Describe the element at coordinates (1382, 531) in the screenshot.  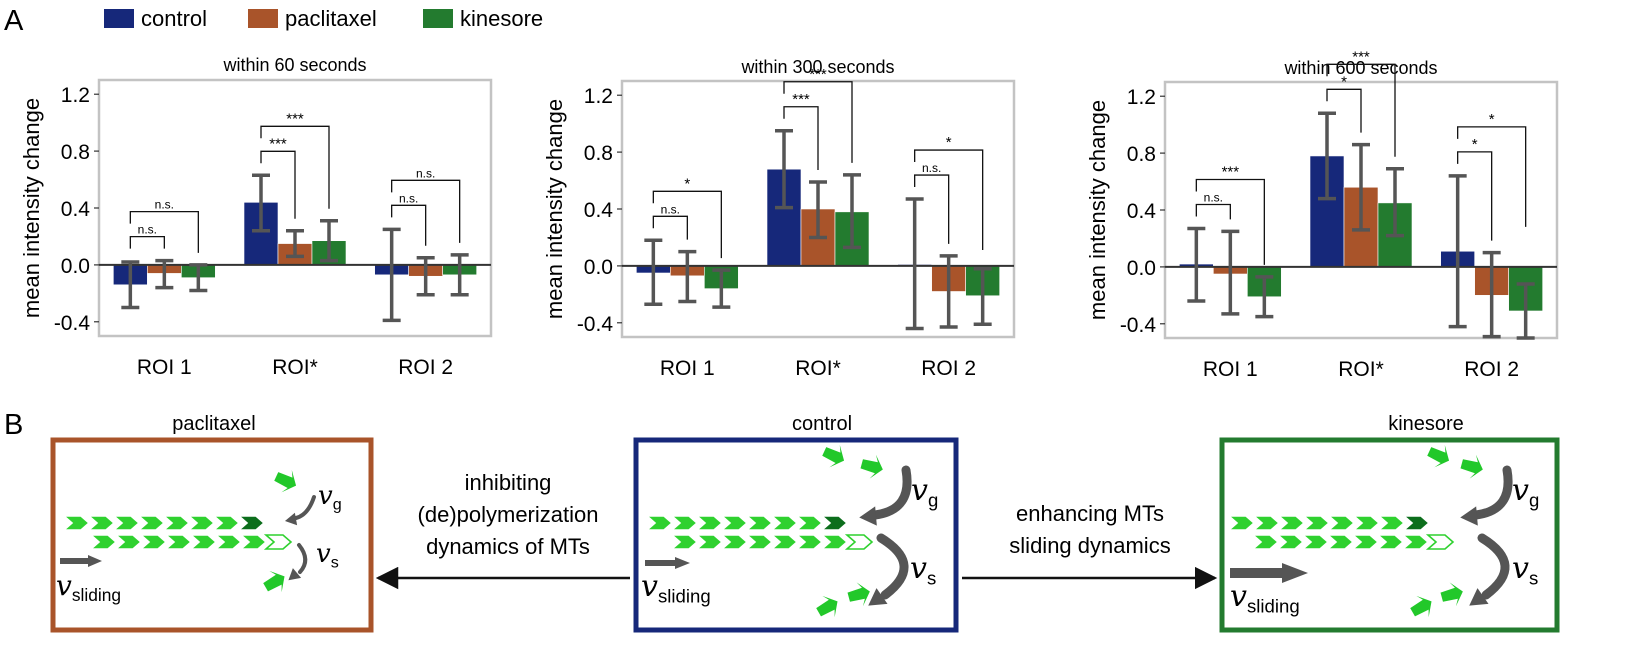
I see `diagram-kinesore: vg vs vsliding` at that location.